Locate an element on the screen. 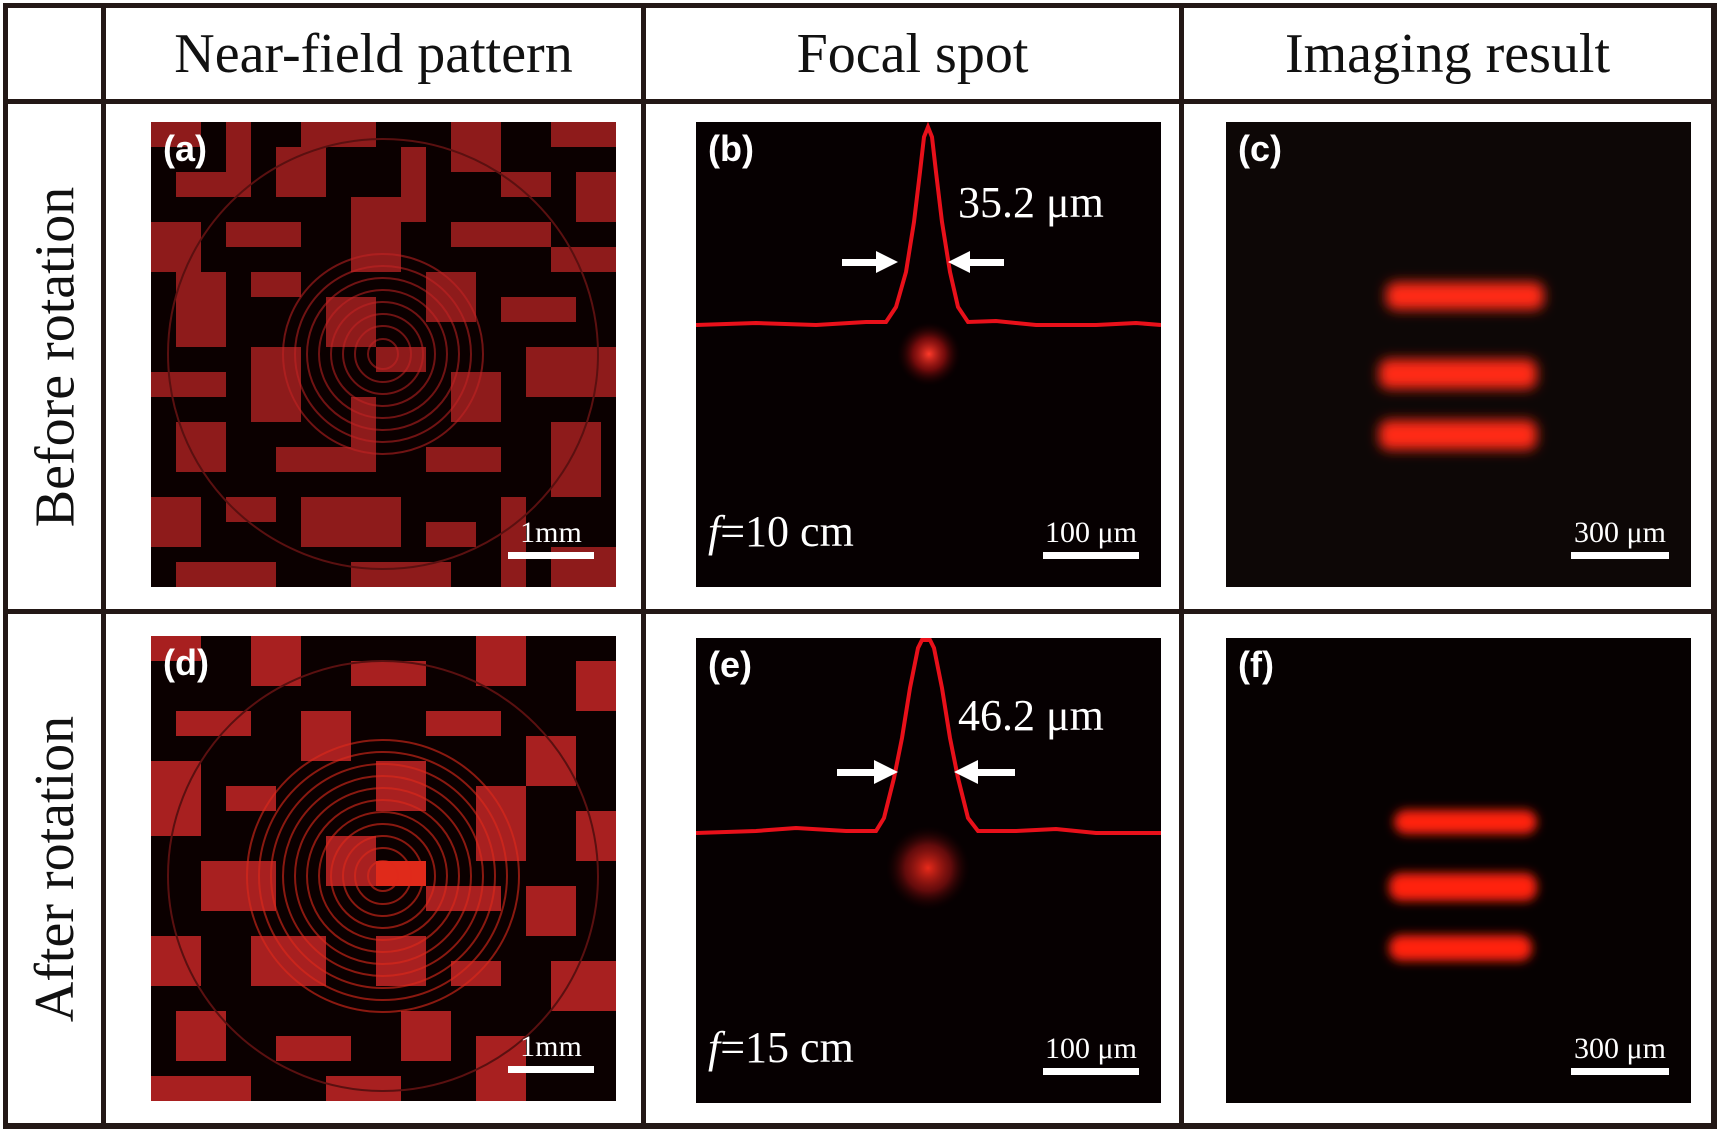  focal-spot-e is located at coordinates (928, 774).